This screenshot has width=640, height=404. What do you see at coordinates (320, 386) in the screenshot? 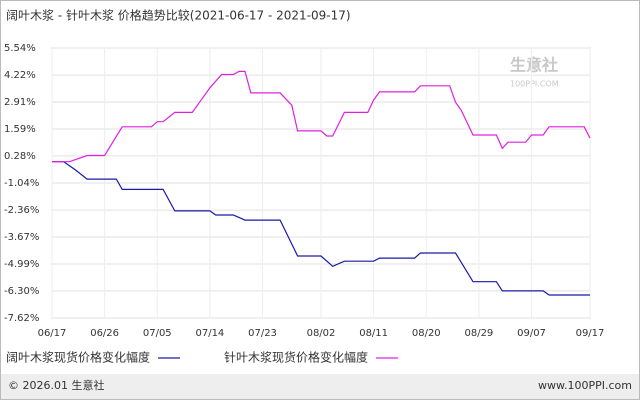
I see `footer-band` at bounding box center [320, 386].